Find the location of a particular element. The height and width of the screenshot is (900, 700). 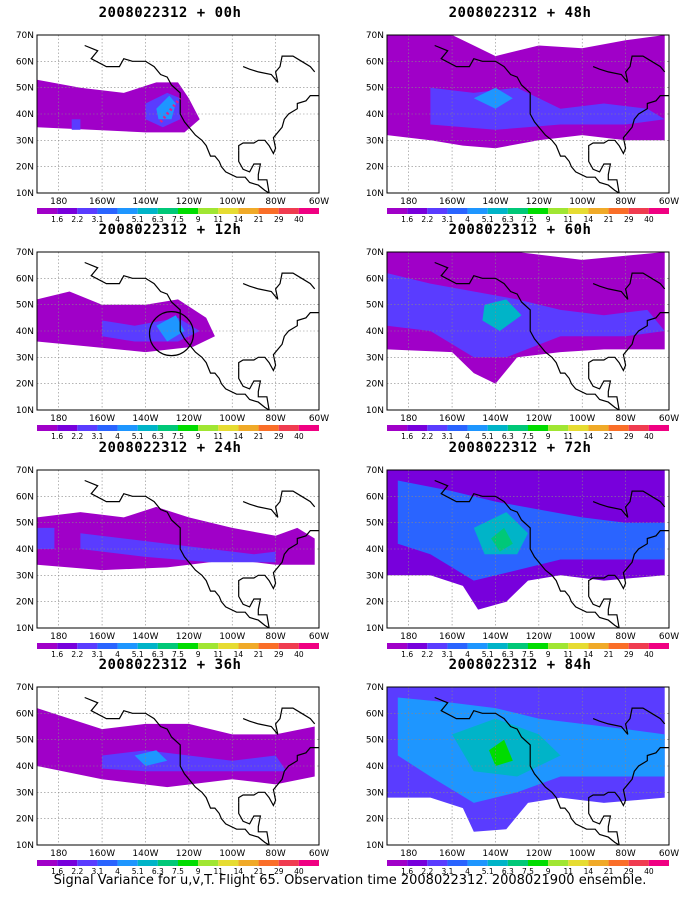

colorbar-label: 14 is located at coordinates (239, 871).